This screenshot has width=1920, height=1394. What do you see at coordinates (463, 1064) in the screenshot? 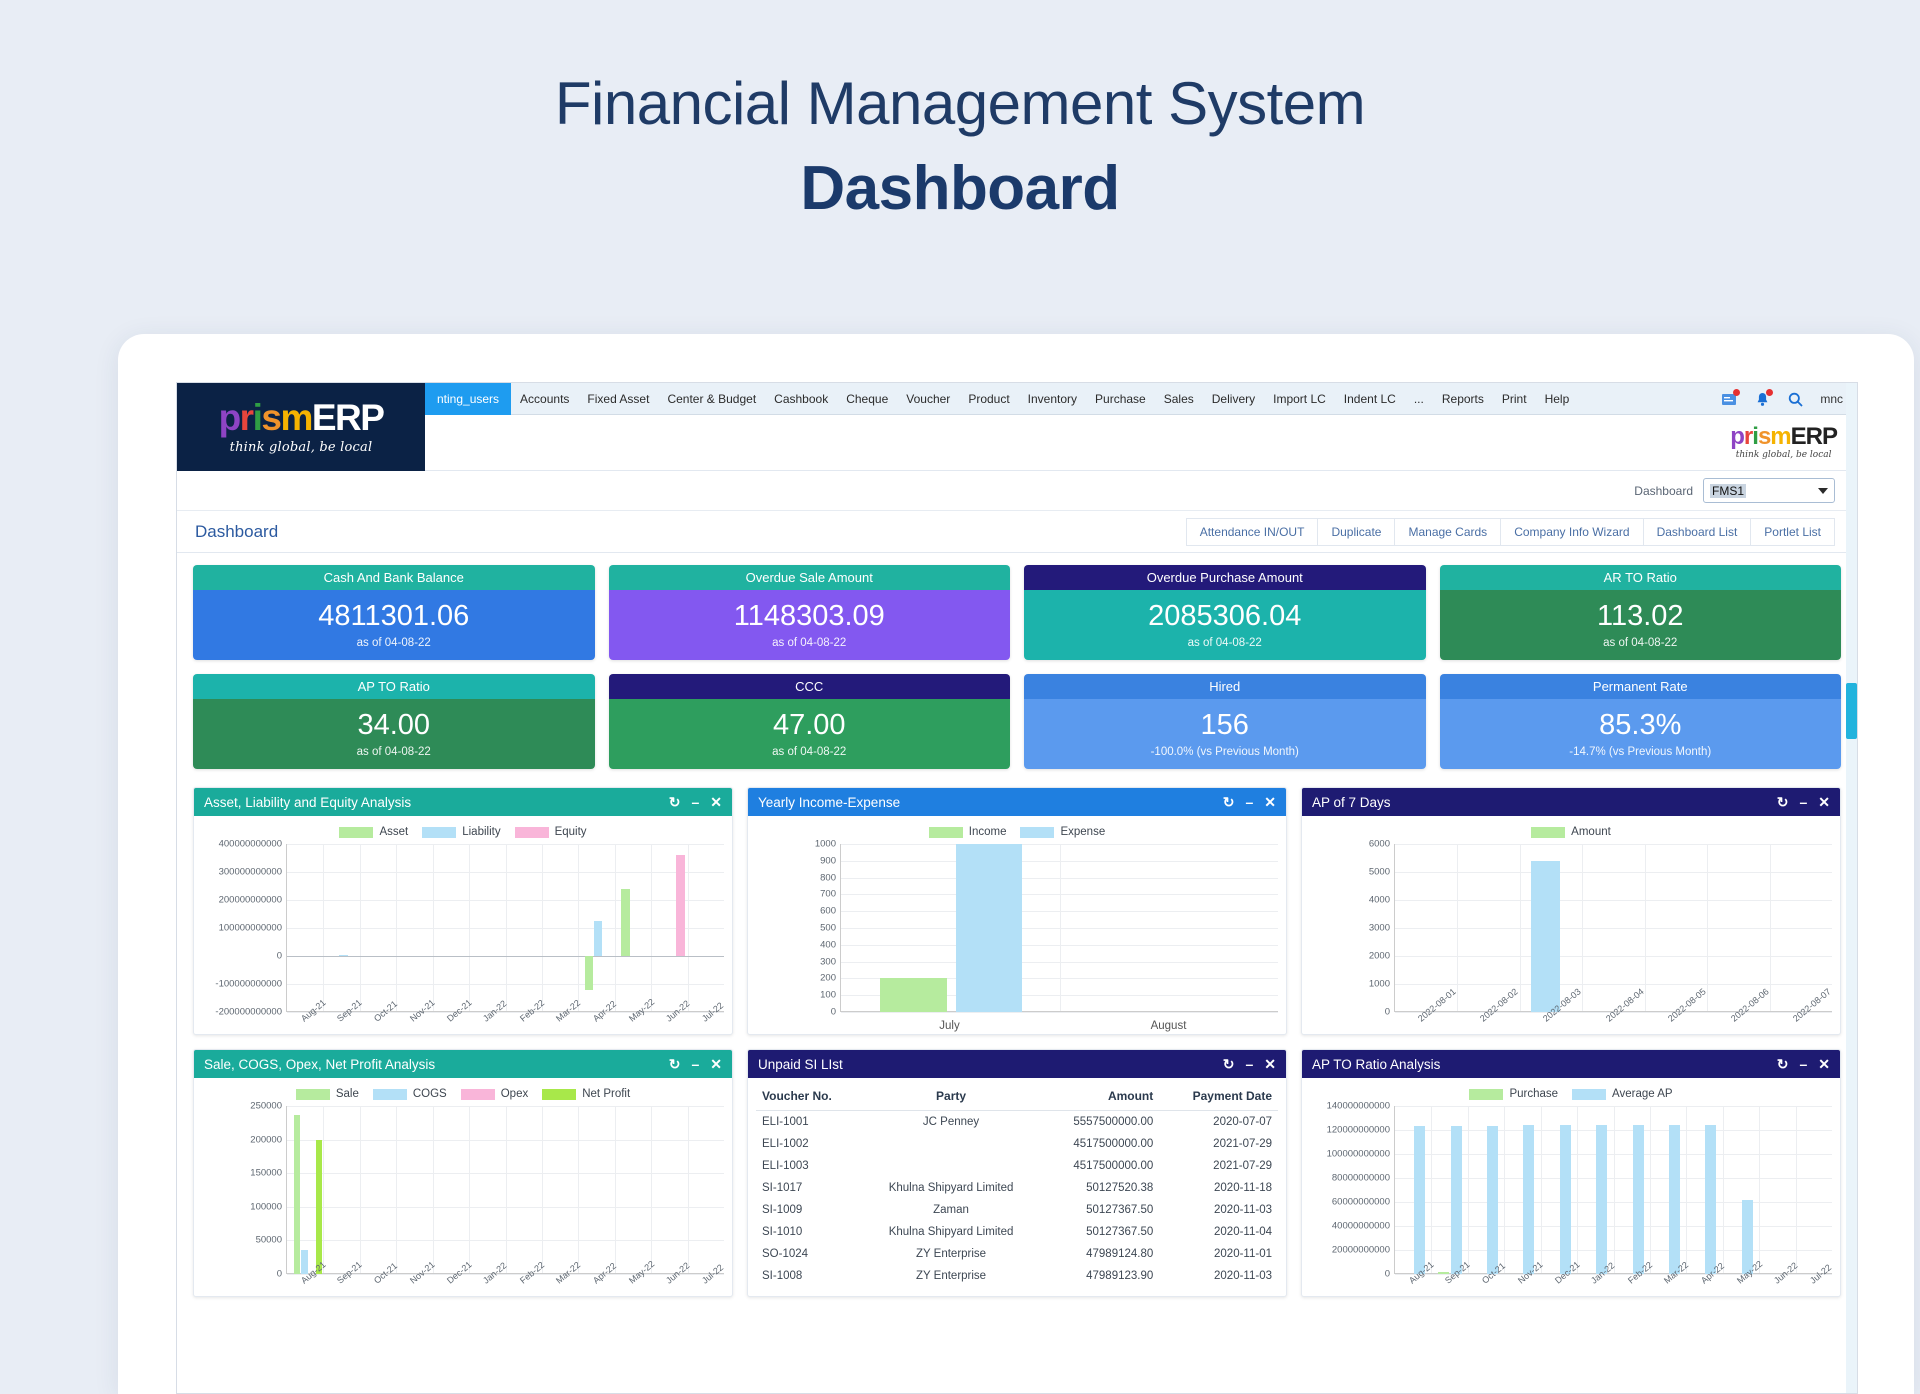
I see `portlet-header: Sale, COGS, Opex, Net Profit Analysis ↻ – ✕` at bounding box center [463, 1064].